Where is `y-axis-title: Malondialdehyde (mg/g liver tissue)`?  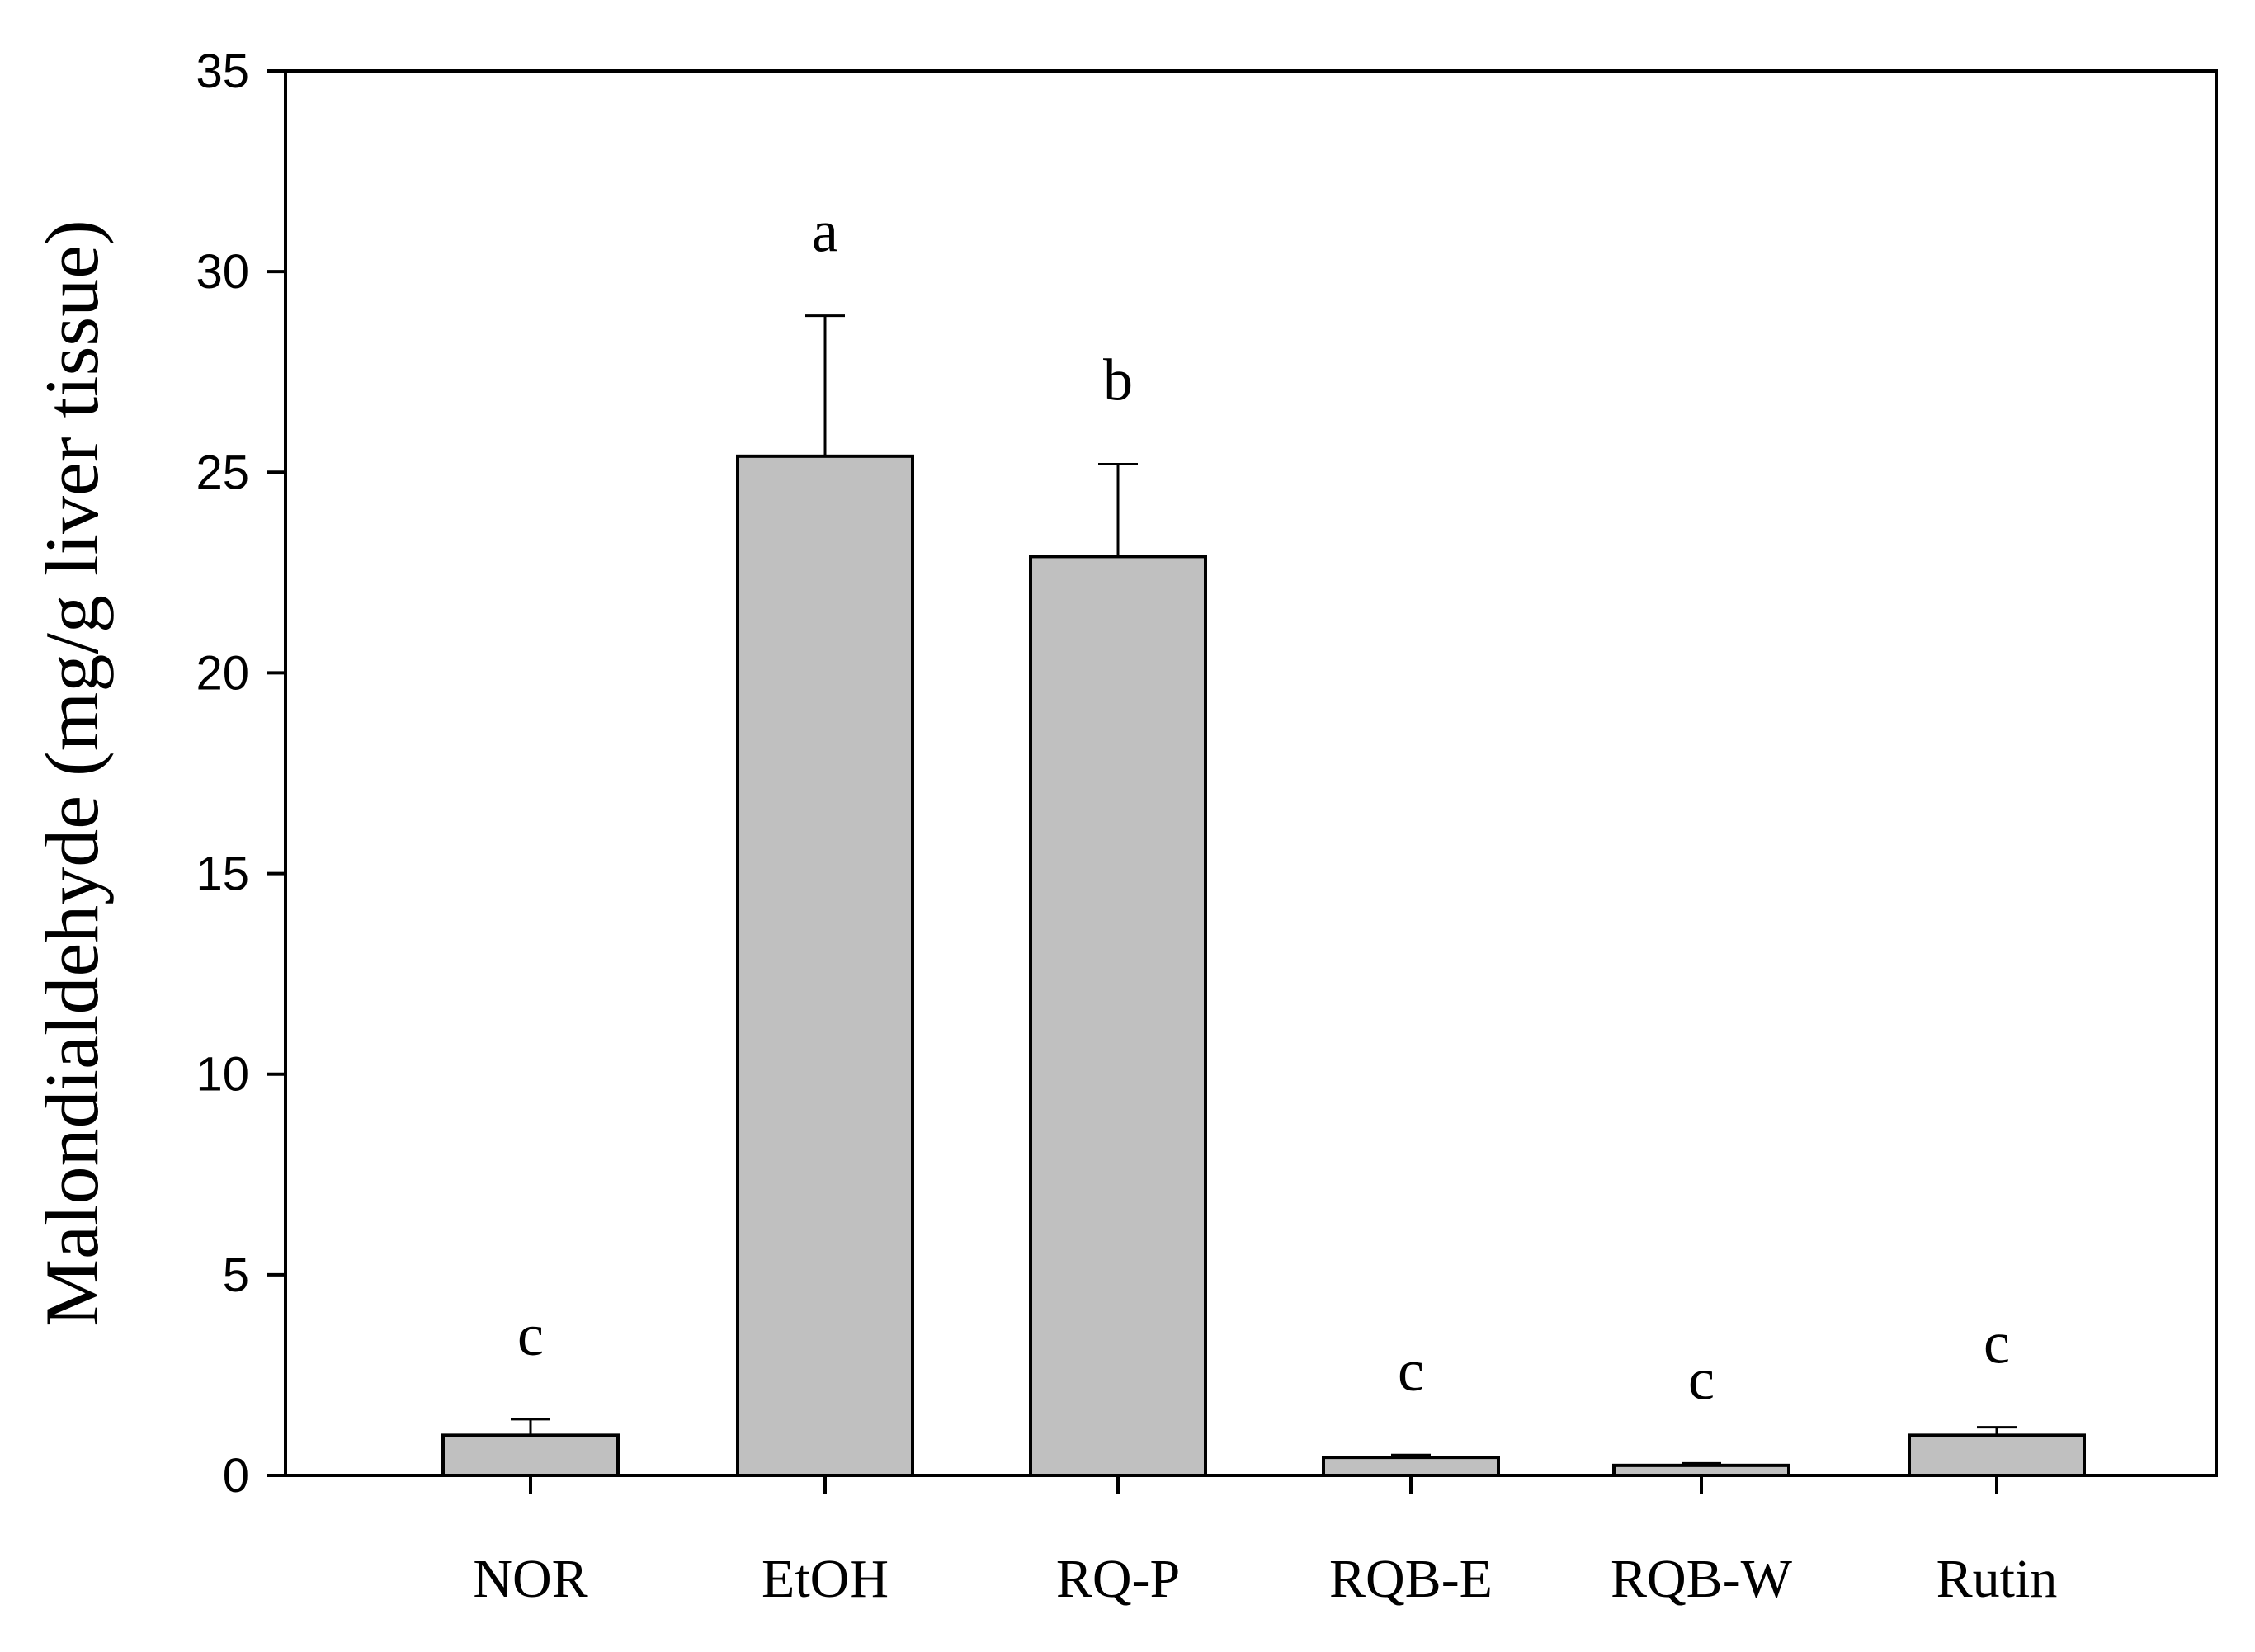
y-axis-title: Malondialdehyde (mg/g liver tissue) is located at coordinates (72, 773).